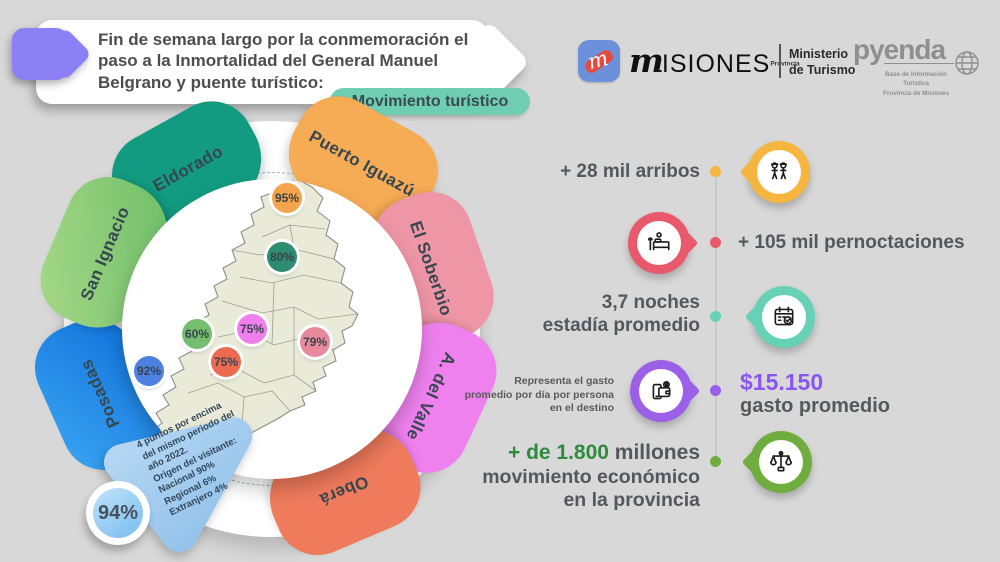 The height and width of the screenshot is (562, 1000). What do you see at coordinates (654, 452) in the screenshot?
I see `economic-rest: millones` at bounding box center [654, 452].